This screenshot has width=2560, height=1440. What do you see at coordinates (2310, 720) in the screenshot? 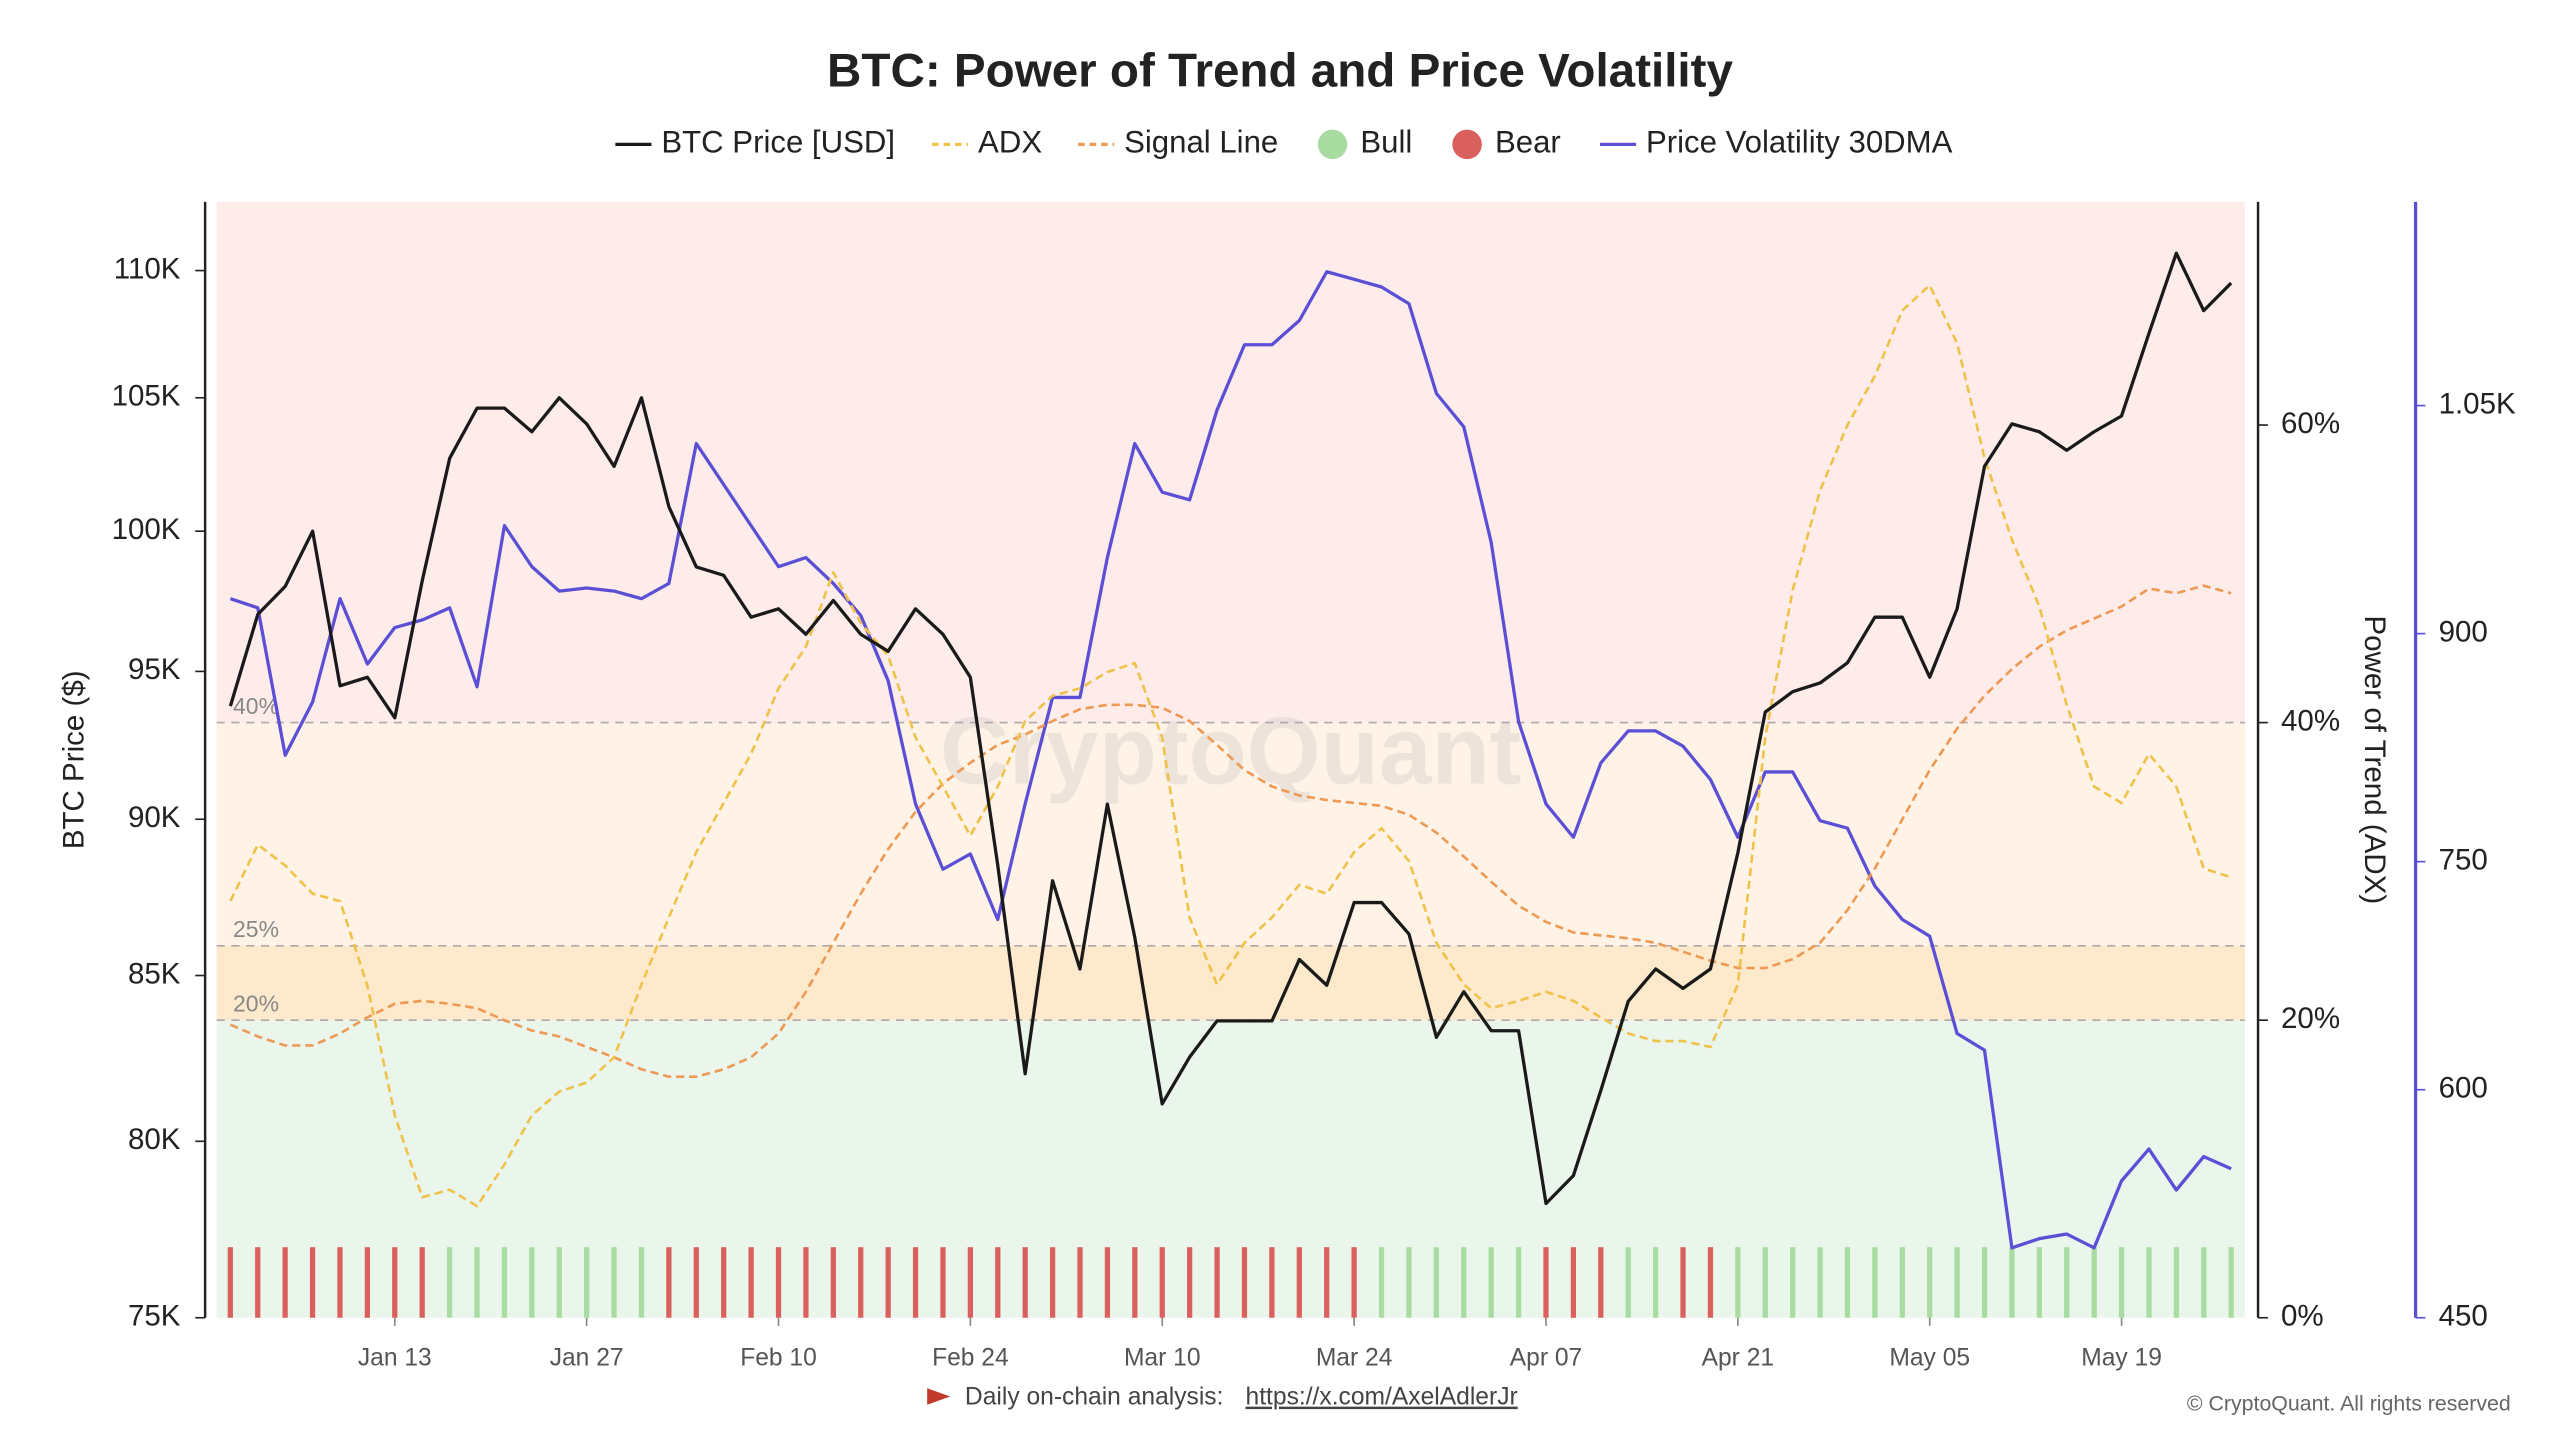
I see `y2-tick-label: 40%` at bounding box center [2310, 720].